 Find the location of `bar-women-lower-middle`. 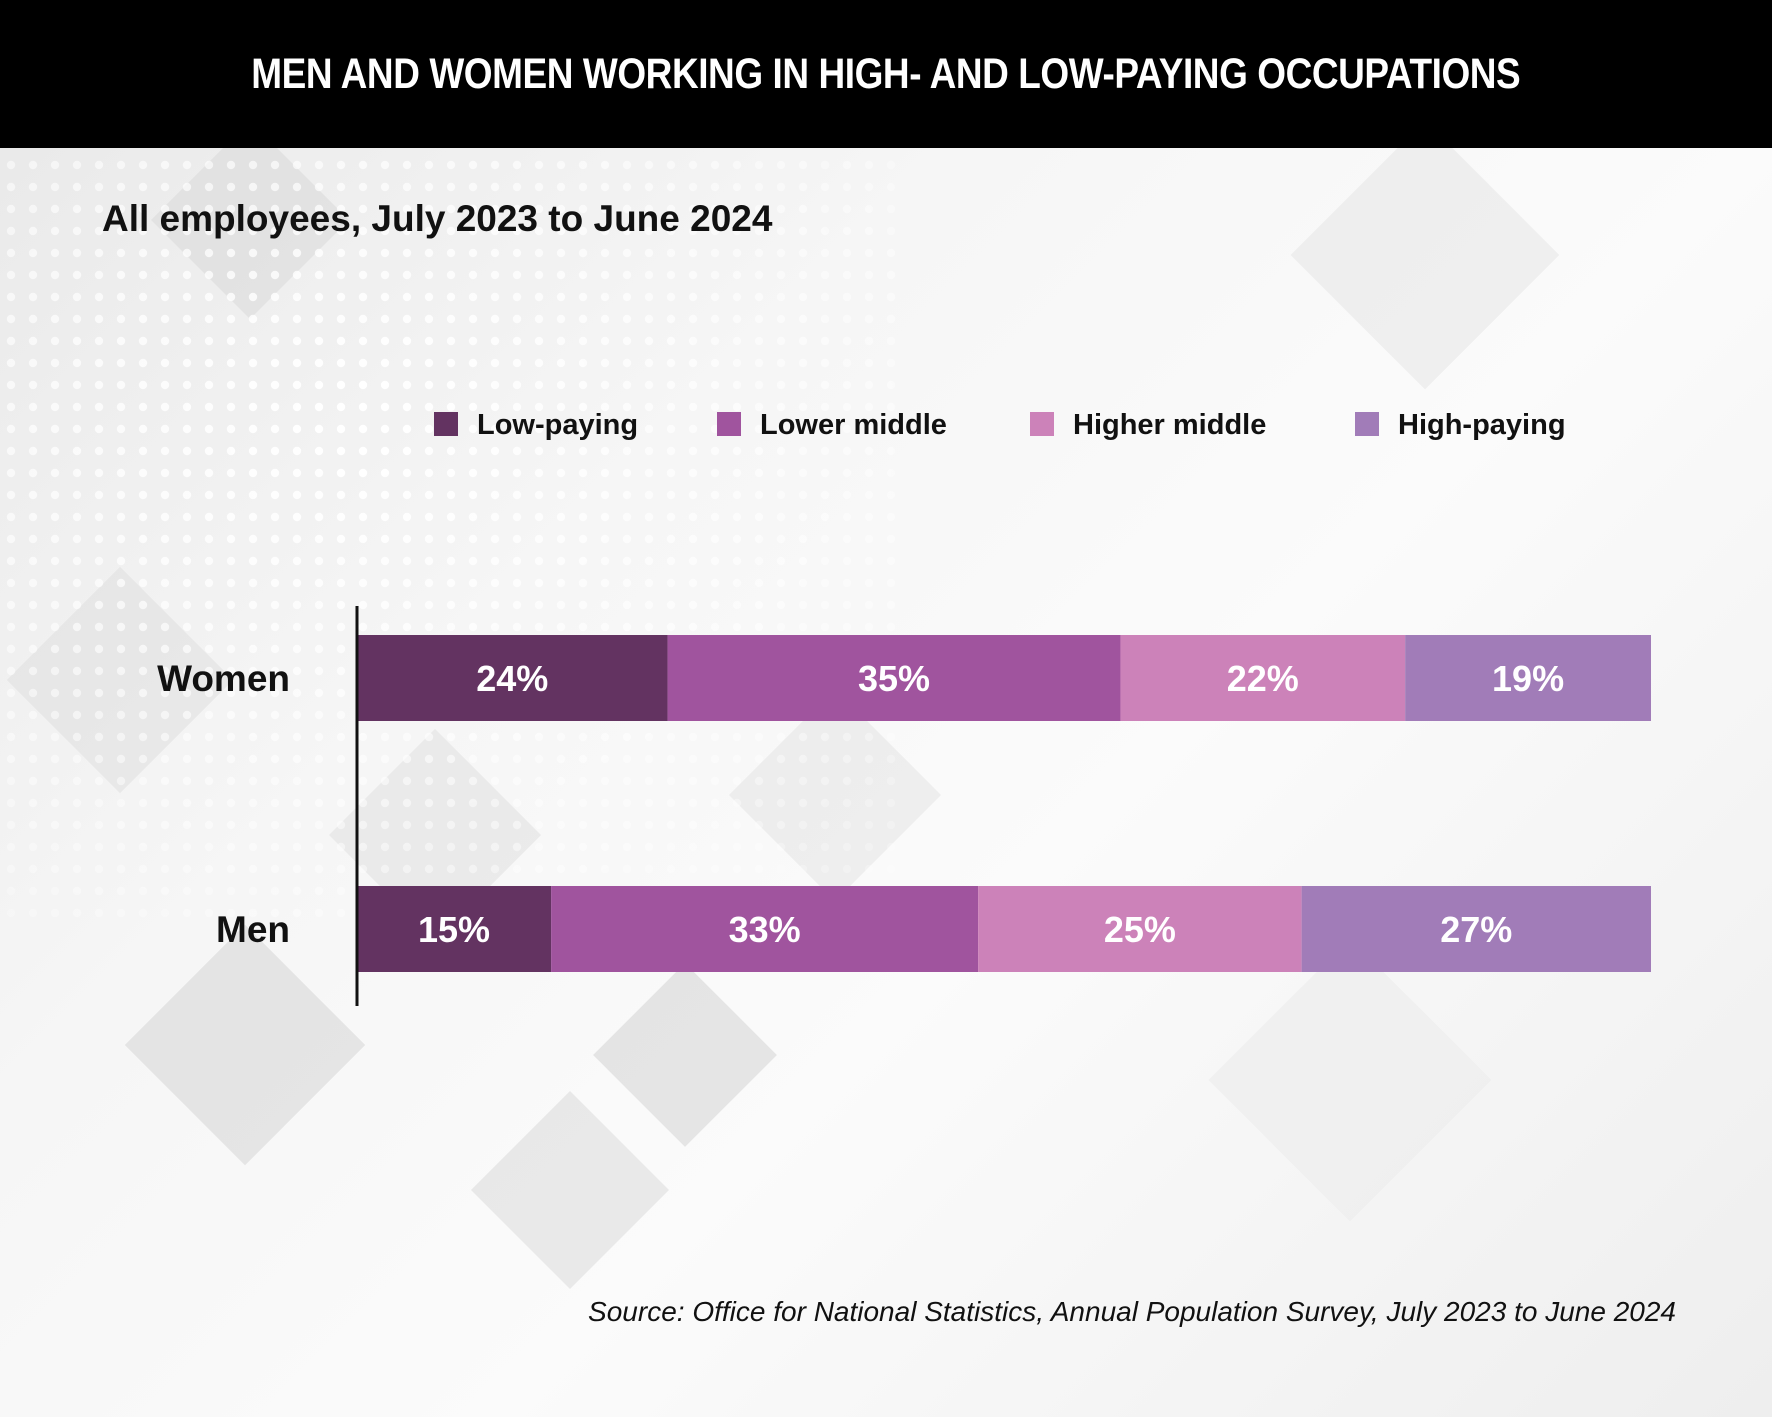

bar-women-lower-middle is located at coordinates (894, 678).